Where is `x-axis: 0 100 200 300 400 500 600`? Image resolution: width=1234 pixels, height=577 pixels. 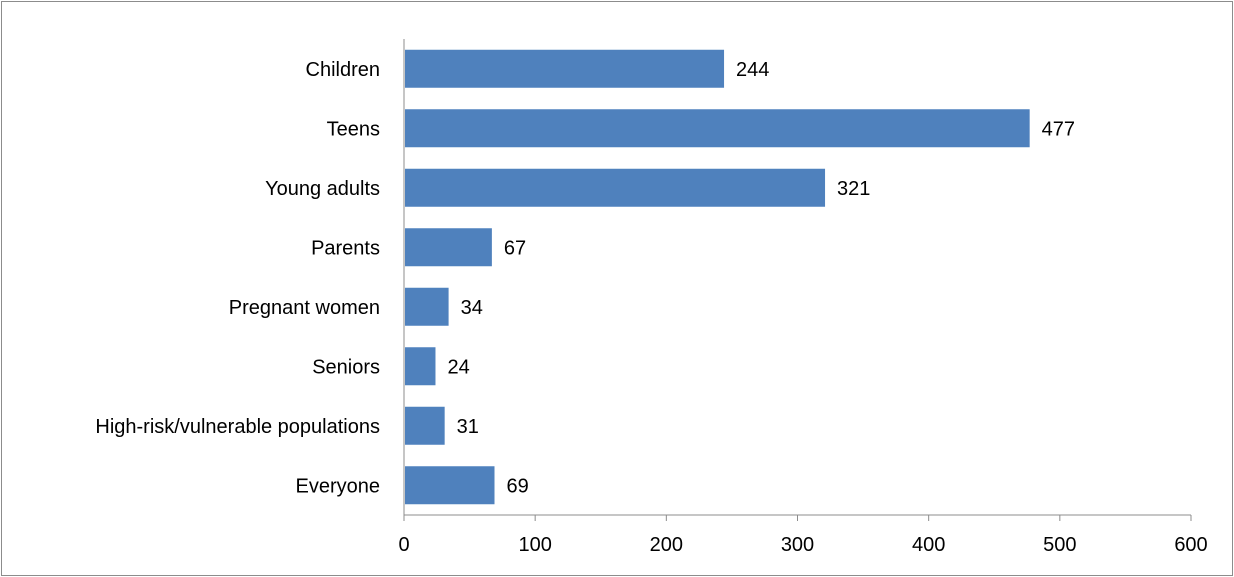
x-axis: 0 100 200 300 400 500 600 is located at coordinates (803, 535).